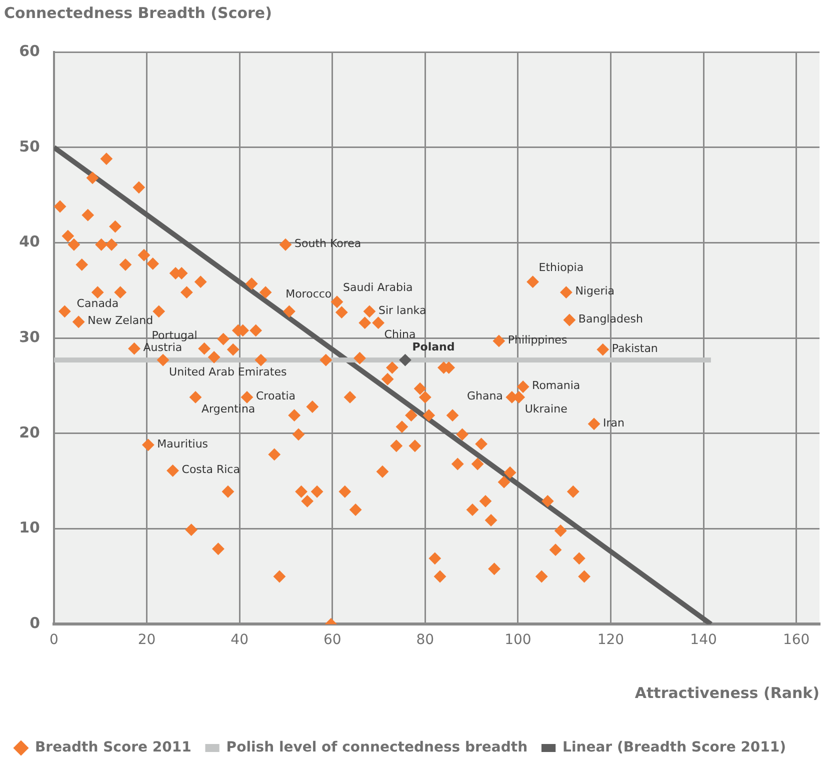  Describe the element at coordinates (97, 303) in the screenshot. I see `annotation: Canada` at that location.